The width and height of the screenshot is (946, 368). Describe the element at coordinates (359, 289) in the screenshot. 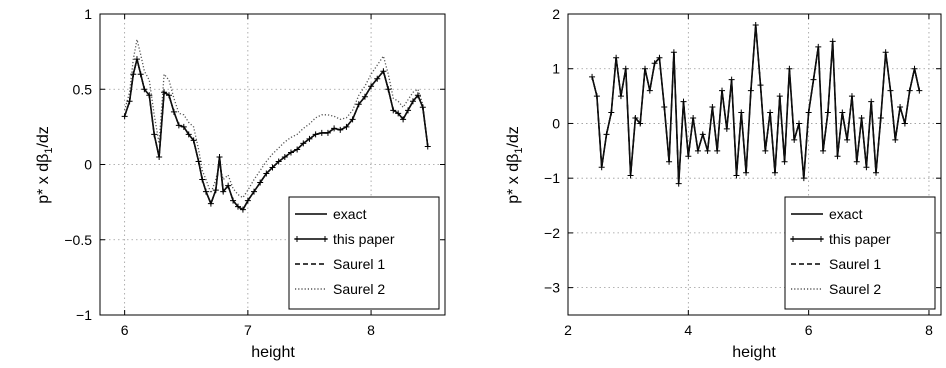

I see `legend-label: Saurel 2` at that location.